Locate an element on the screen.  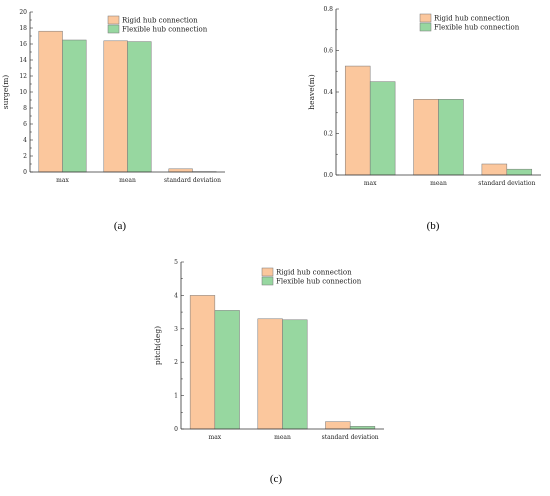
y-tick-label: 0.4 is located at coordinates (328, 92).